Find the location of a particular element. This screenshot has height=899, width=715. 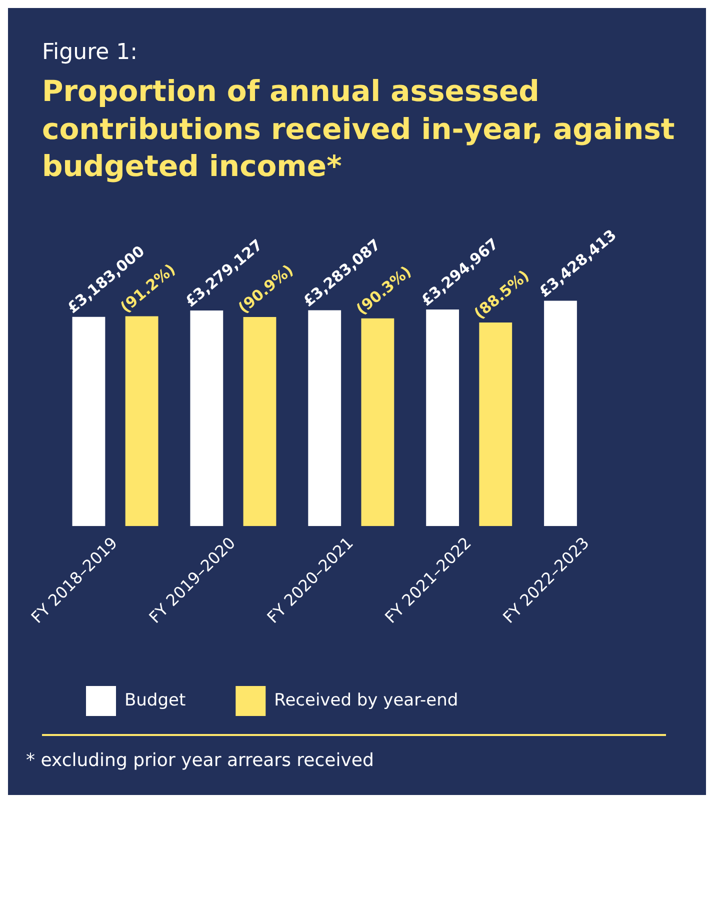

legend-label: Received by year-end is located at coordinates (366, 700).